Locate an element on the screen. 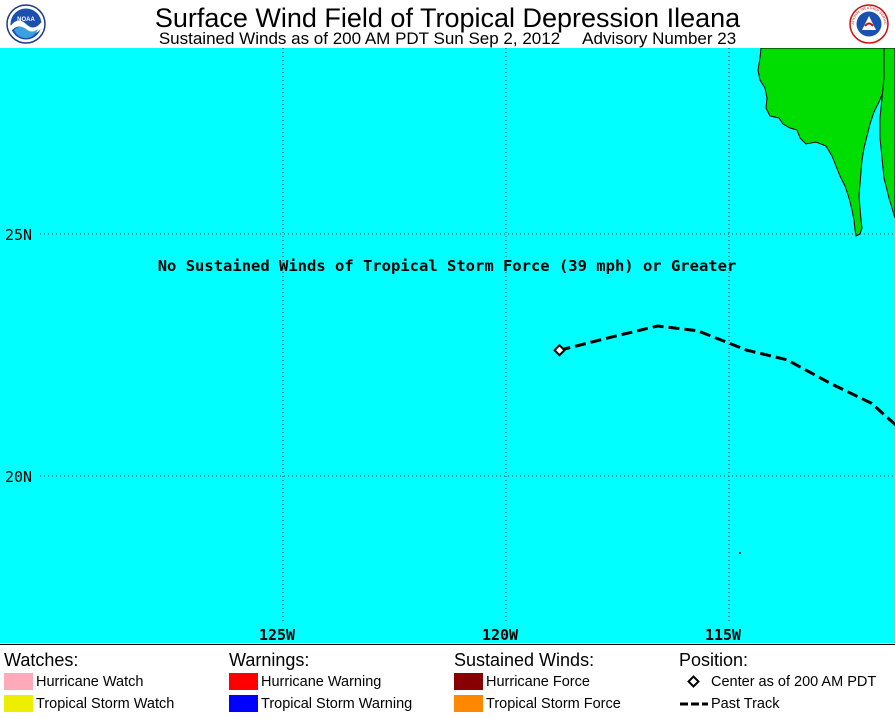 This screenshot has height=719, width=895. hurricane-force-label: Hurricane Force is located at coordinates (538, 682).